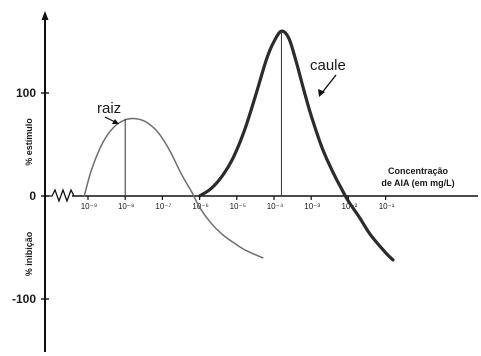 Image resolution: width=481 pixels, height=356 pixels. I want to click on x-axis-label-line2: de AIA (em mg/L), so click(417, 183).